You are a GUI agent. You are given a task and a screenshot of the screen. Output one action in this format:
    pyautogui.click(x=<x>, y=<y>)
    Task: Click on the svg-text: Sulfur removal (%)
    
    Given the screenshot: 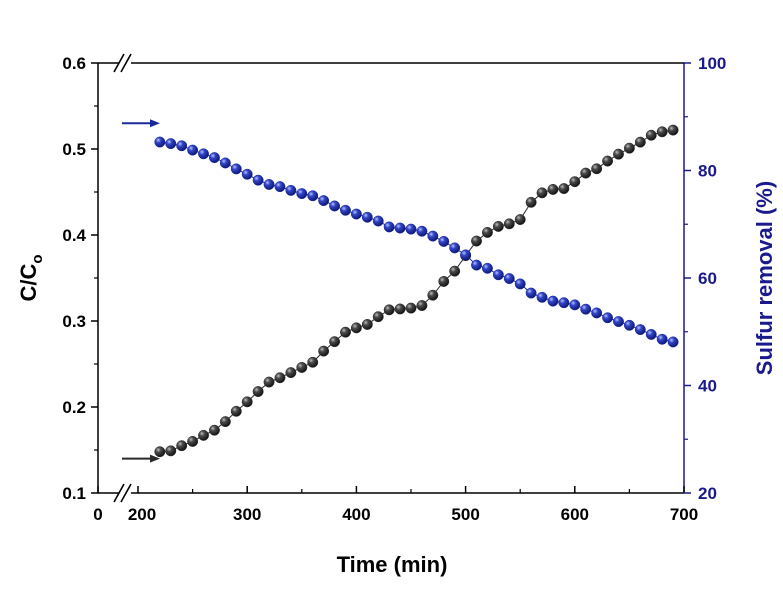 What is the action you would take?
    pyautogui.click(x=764, y=278)
    